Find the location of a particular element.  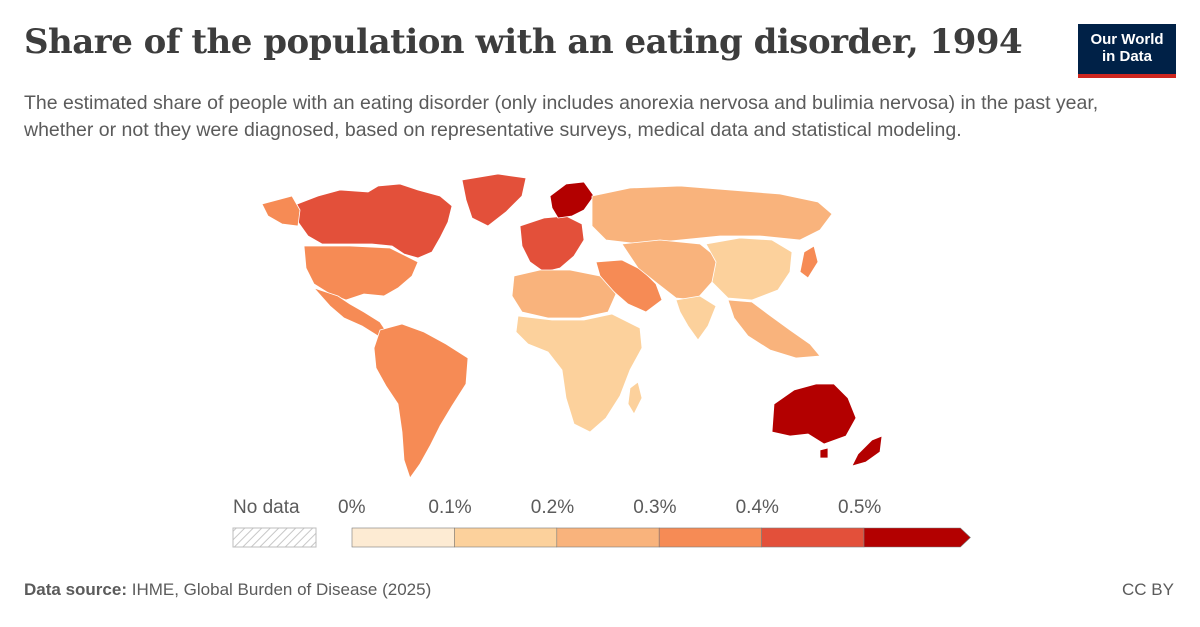

region-western-europe is located at coordinates (552, 244).